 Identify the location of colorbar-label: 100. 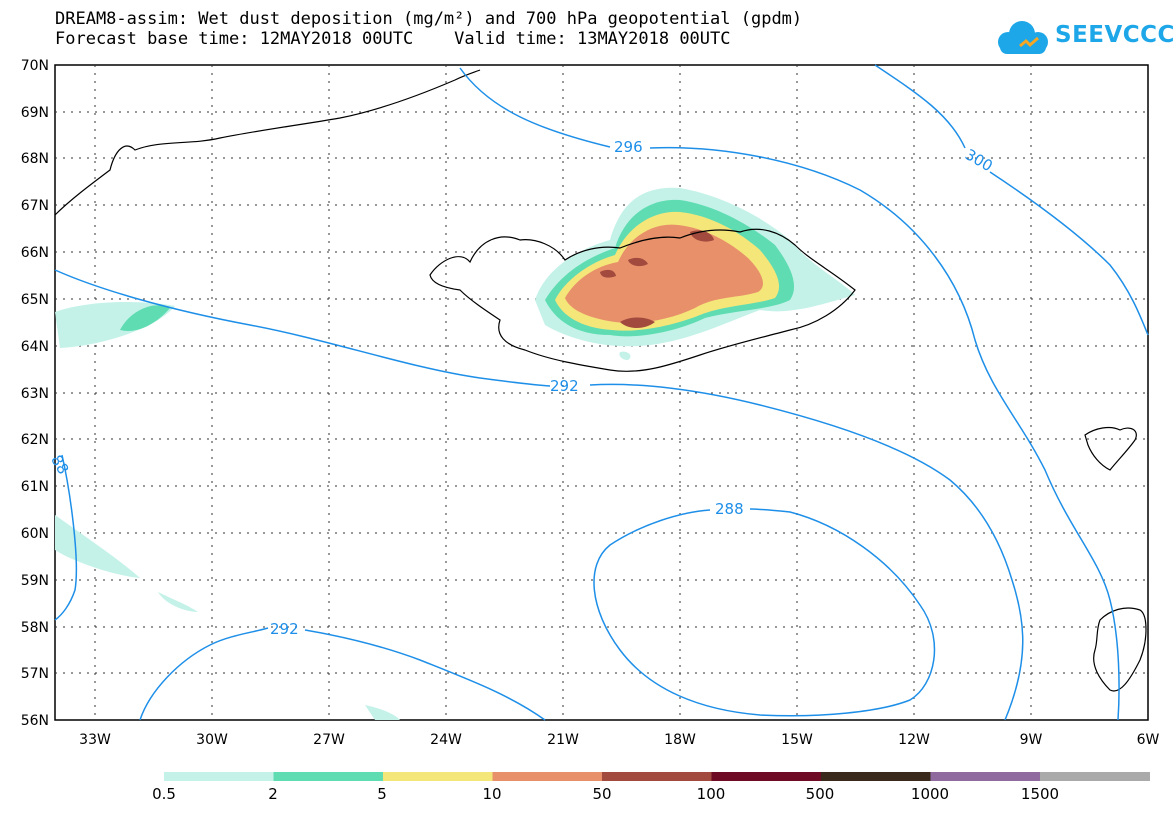
(711, 794).